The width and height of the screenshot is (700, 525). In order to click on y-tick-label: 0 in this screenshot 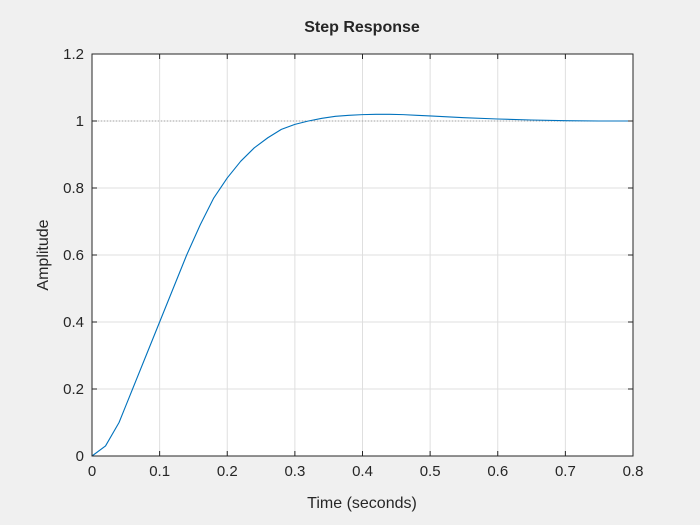, I will do `click(80, 456)`.